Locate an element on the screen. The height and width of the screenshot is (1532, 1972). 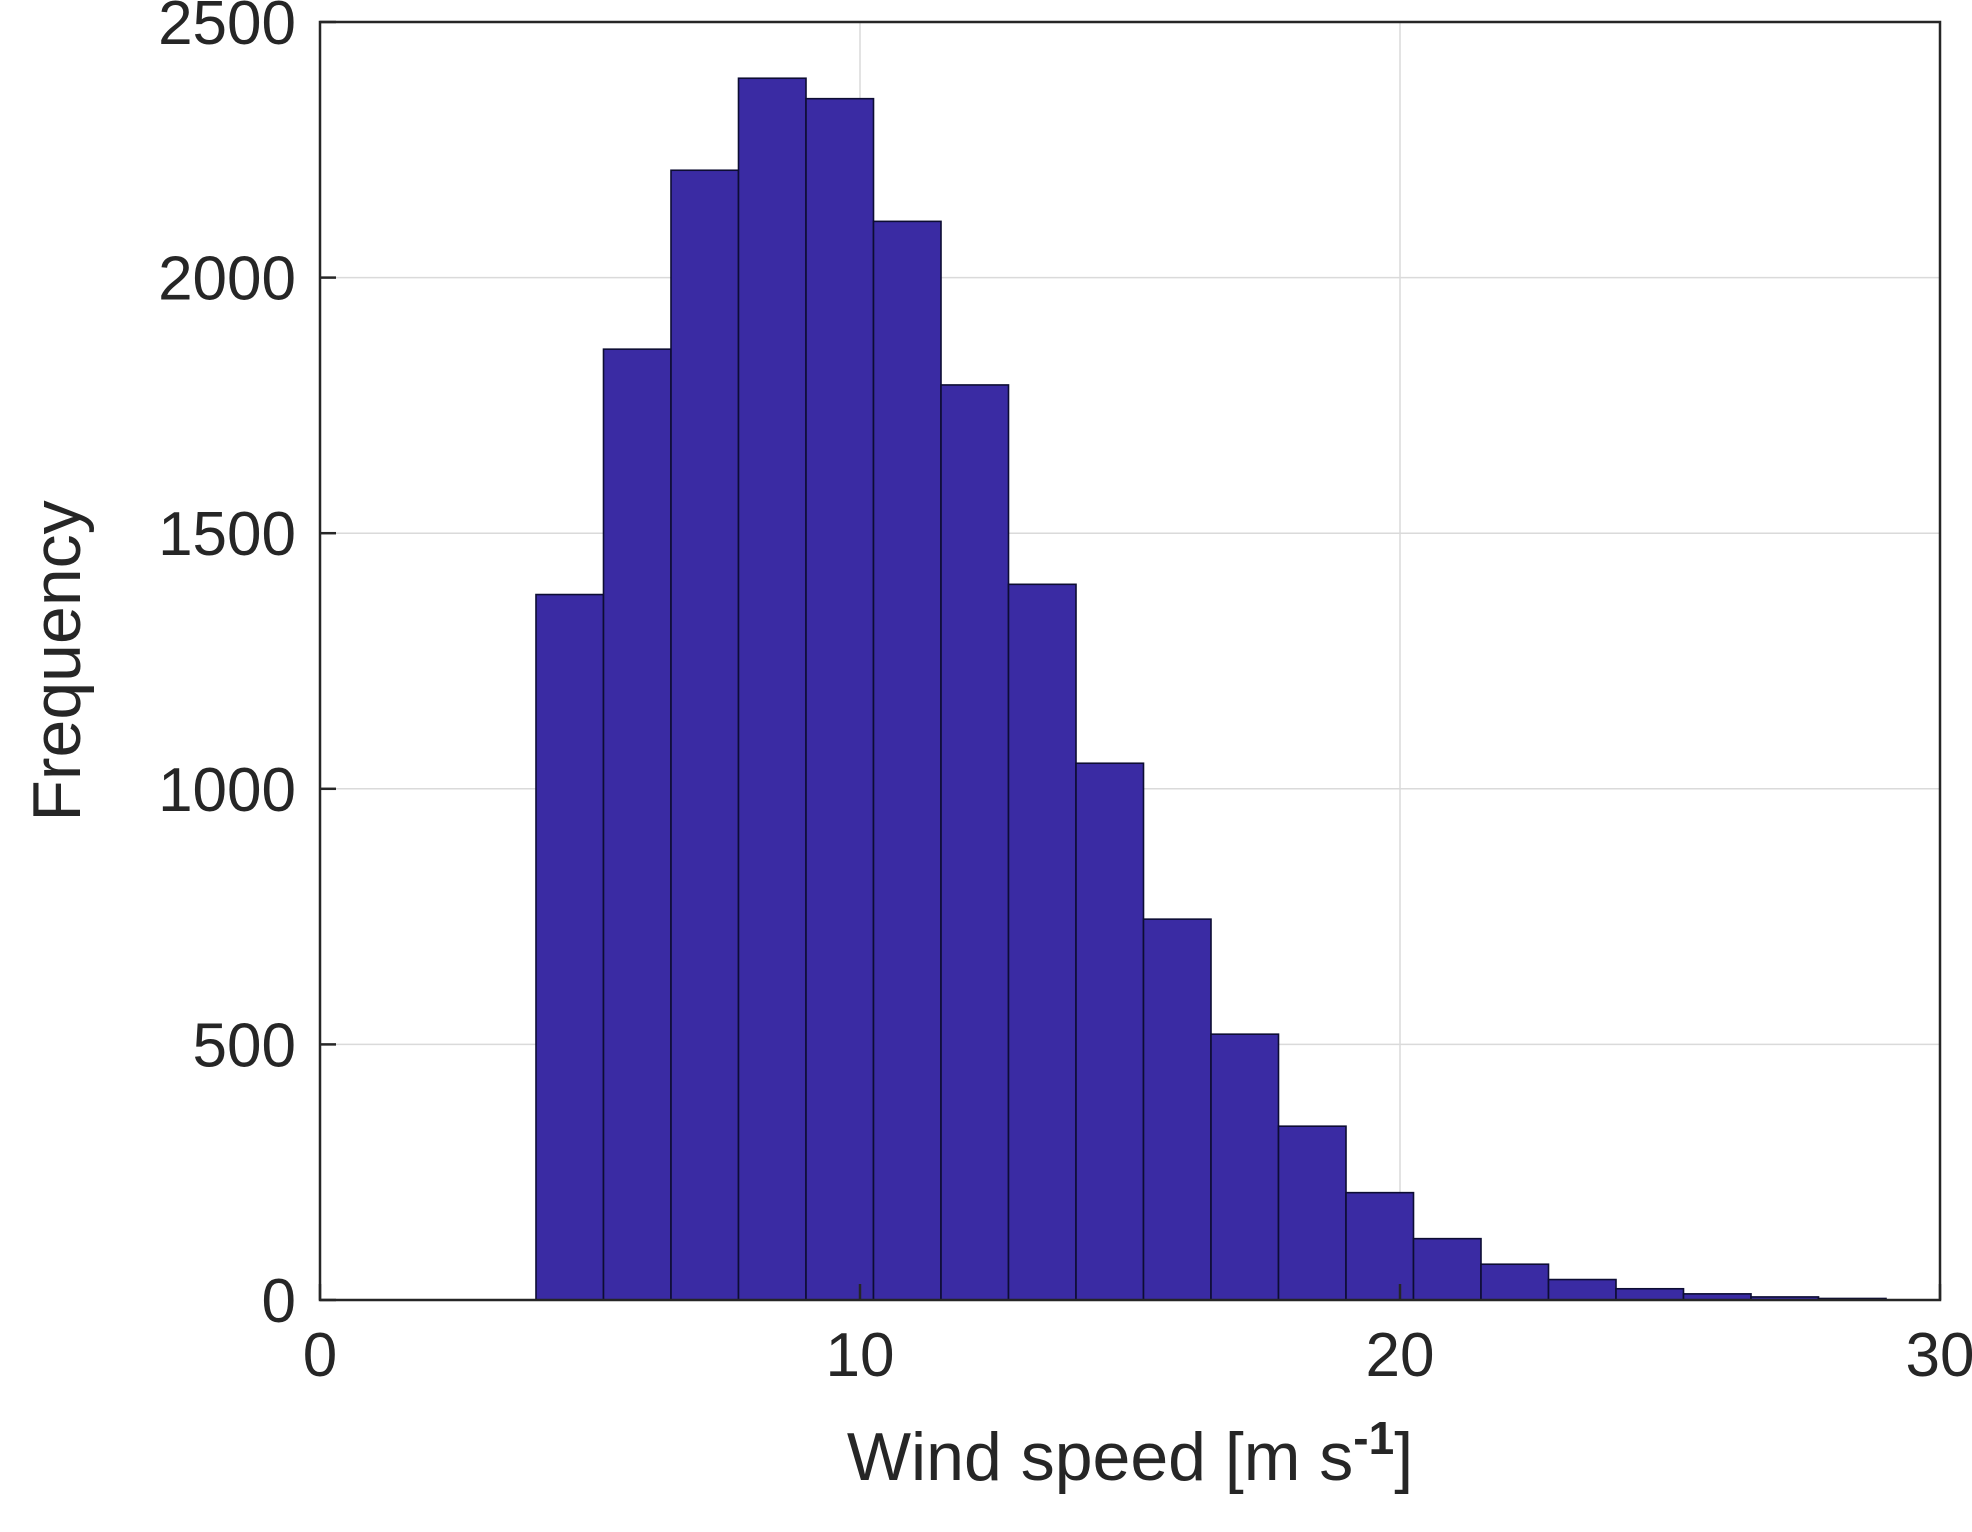
x-tick-label: 0 is located at coordinates (320, 1355).